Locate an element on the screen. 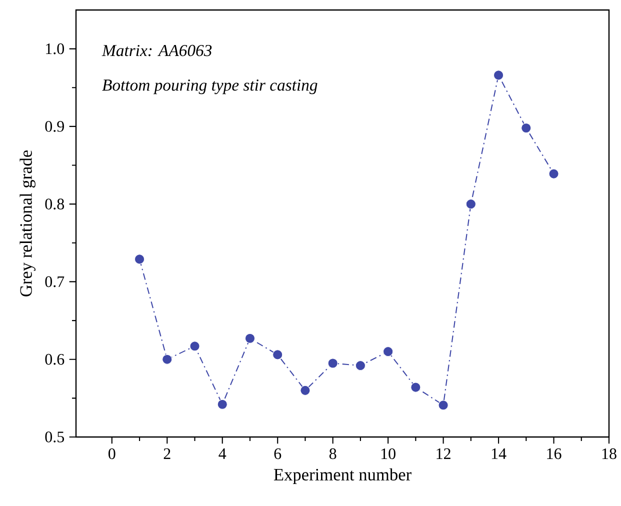 The width and height of the screenshot is (621, 506). x-tick-label: 18 is located at coordinates (609, 454).